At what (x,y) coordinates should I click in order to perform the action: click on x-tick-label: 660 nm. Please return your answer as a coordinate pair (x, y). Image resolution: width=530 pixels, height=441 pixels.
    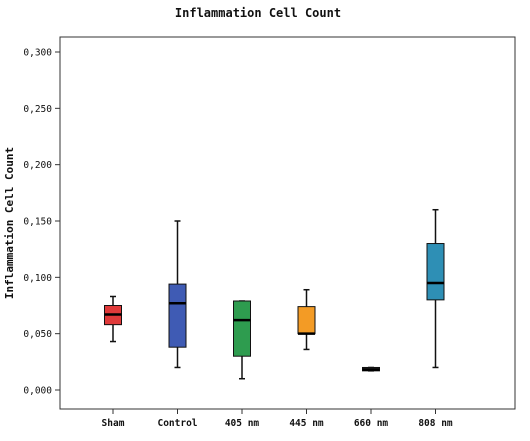
    Looking at the image, I should click on (371, 423).